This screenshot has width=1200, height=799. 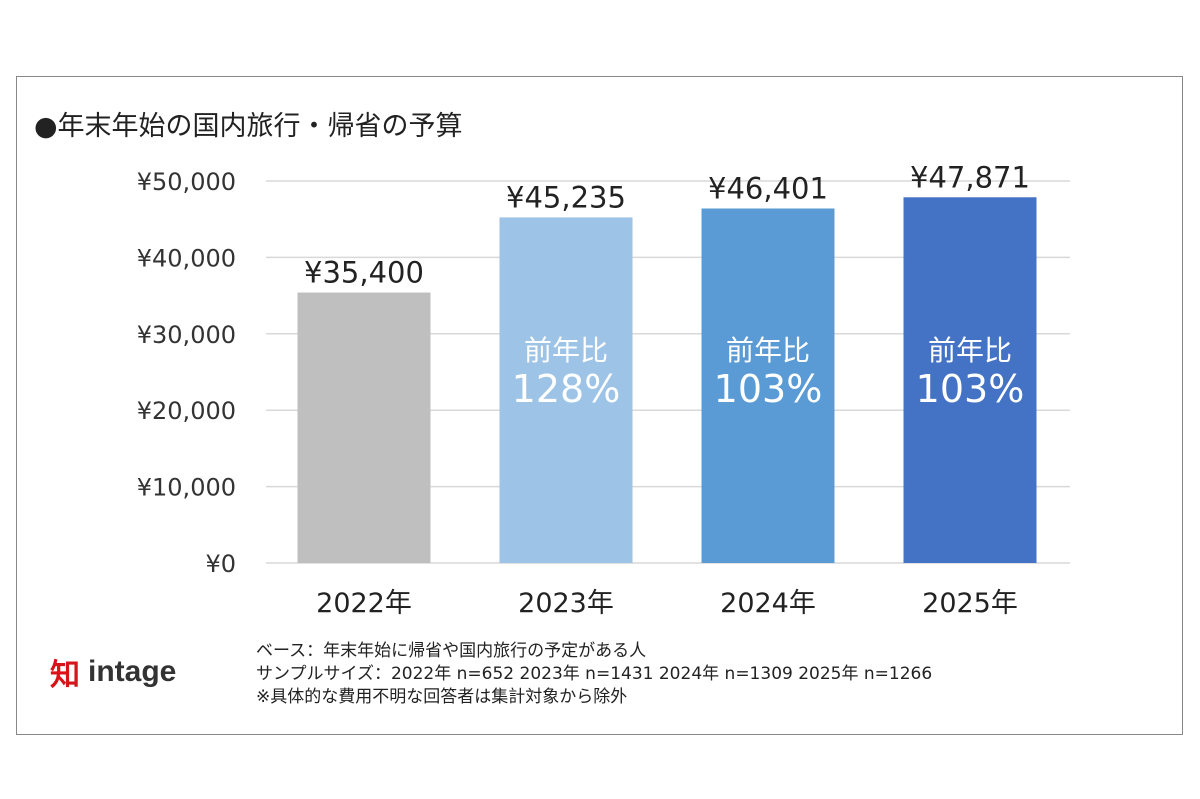 I want to click on x-tick-label: 2024年, so click(x=768, y=603).